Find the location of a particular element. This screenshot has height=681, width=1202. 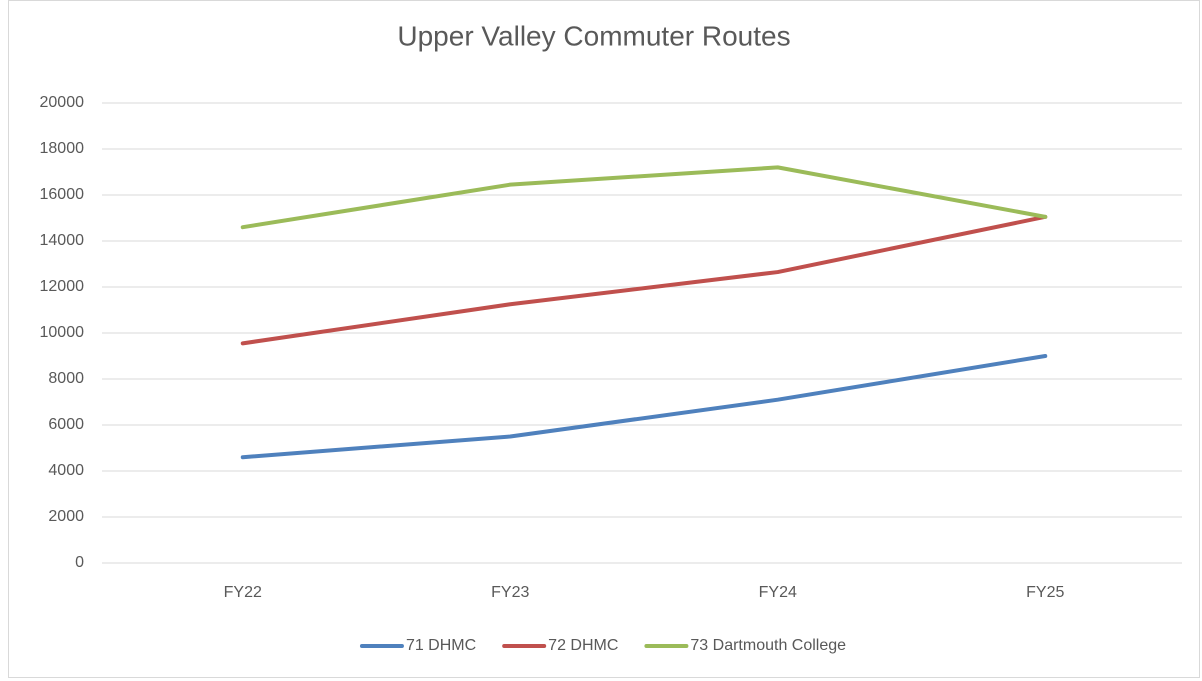

y-tick-label: 2000 is located at coordinates (66, 516).